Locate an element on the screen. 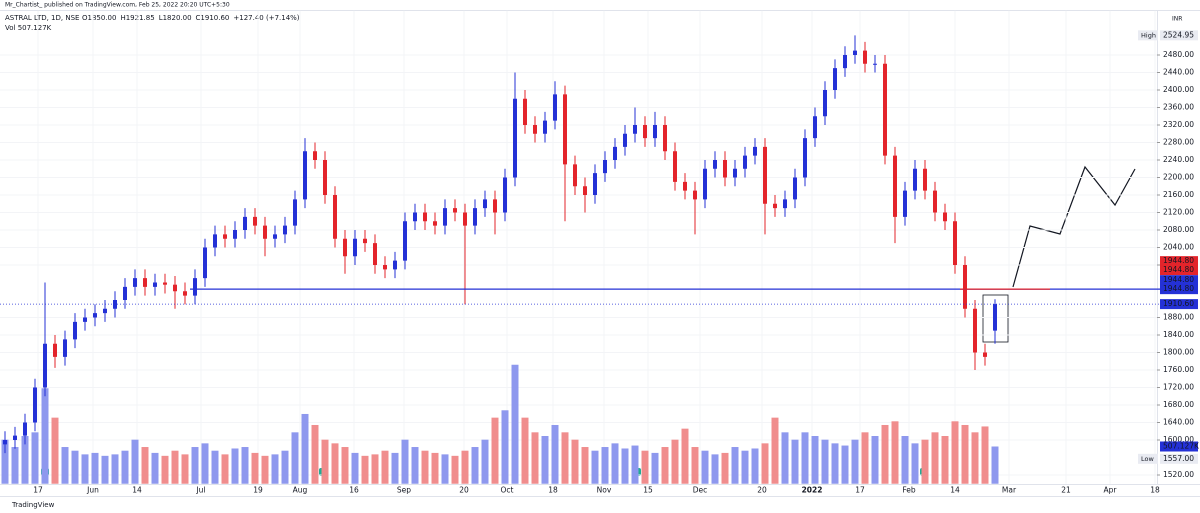  y-tick-label: 2200.00 is located at coordinates (1178, 177).